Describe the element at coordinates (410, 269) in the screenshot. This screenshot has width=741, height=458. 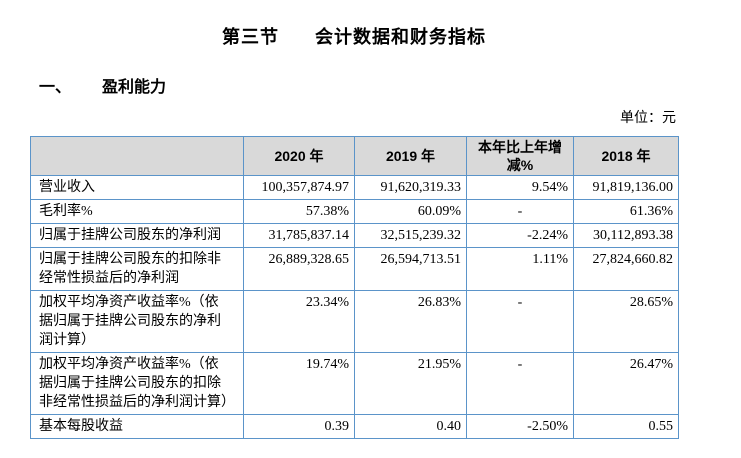
I see `cell-value: 26,594,713.51` at that location.